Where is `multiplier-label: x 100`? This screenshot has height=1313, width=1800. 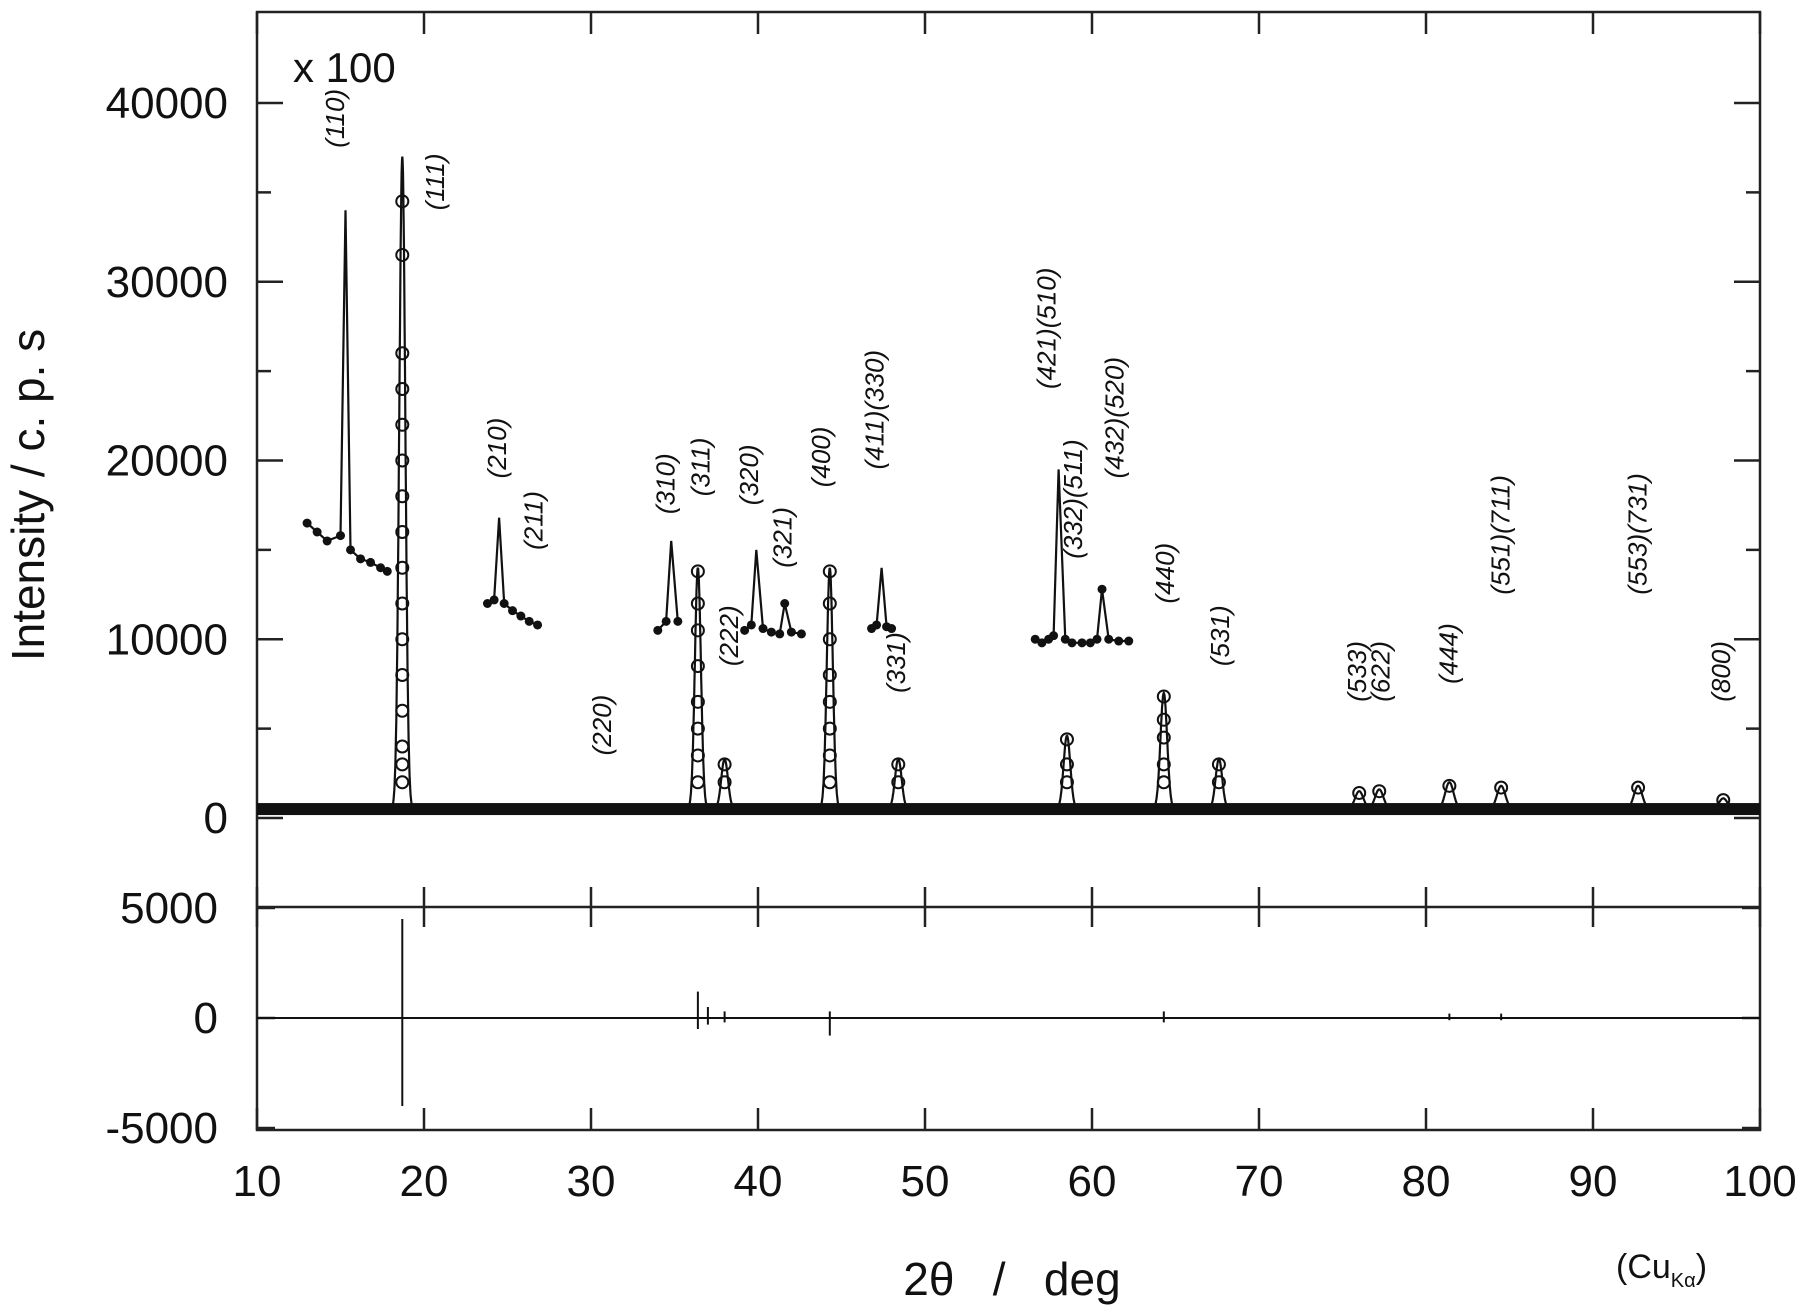 multiplier-label: x 100 is located at coordinates (344, 67).